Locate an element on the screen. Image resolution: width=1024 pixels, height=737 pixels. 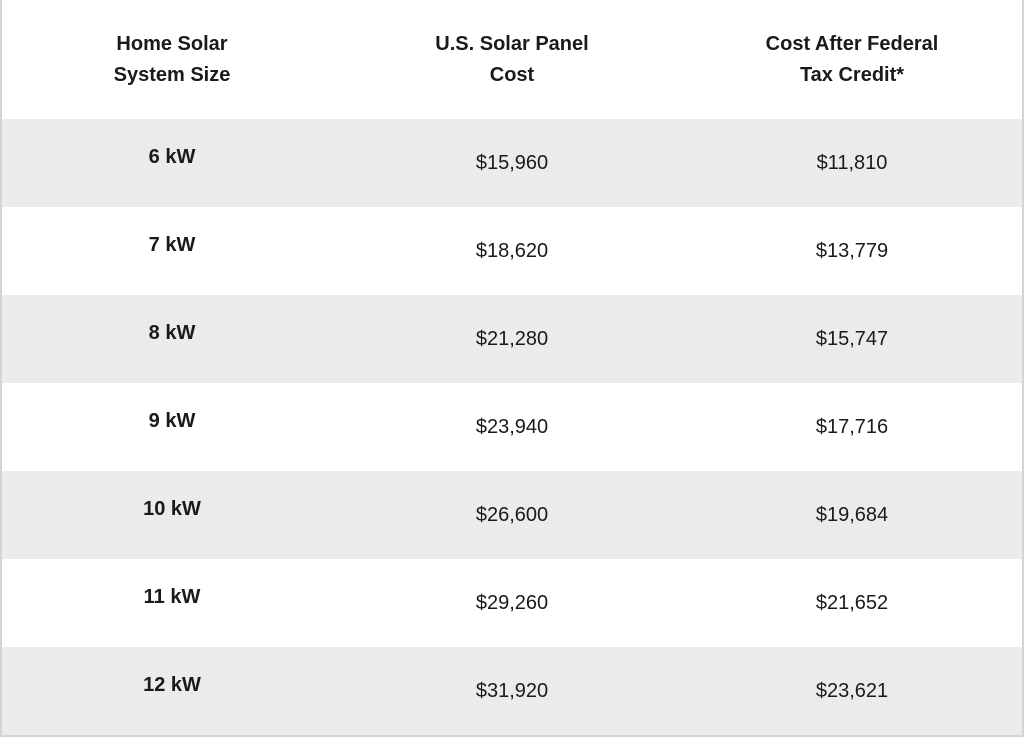
table-row: 10 kW $26,600 $19,684 is located at coordinates (512, 515).